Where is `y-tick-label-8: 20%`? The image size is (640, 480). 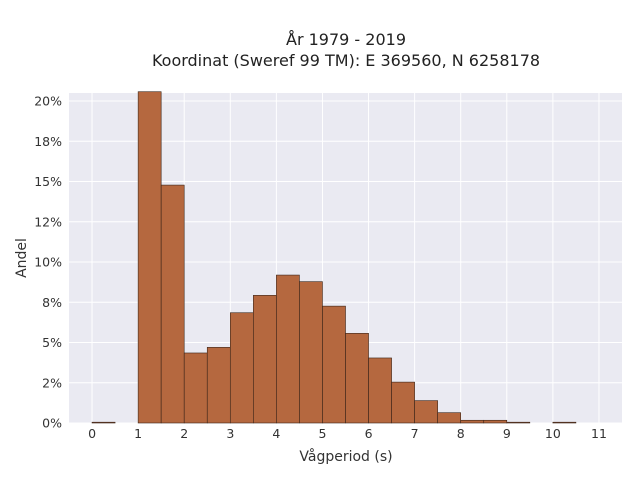
y-tick-label-8: 20% is located at coordinates (48, 101).